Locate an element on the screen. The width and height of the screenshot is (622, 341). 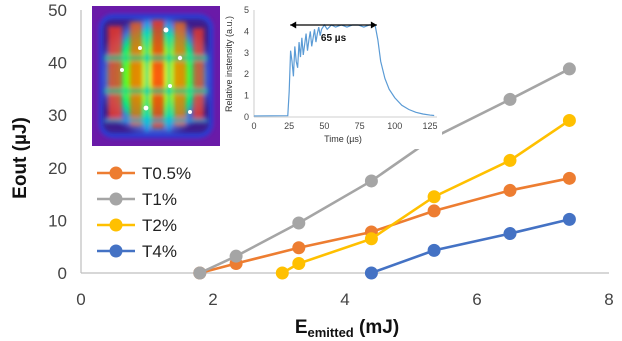
inset-y-axis-label: Relative instensity (a.u.) is located at coordinates (229, 64).